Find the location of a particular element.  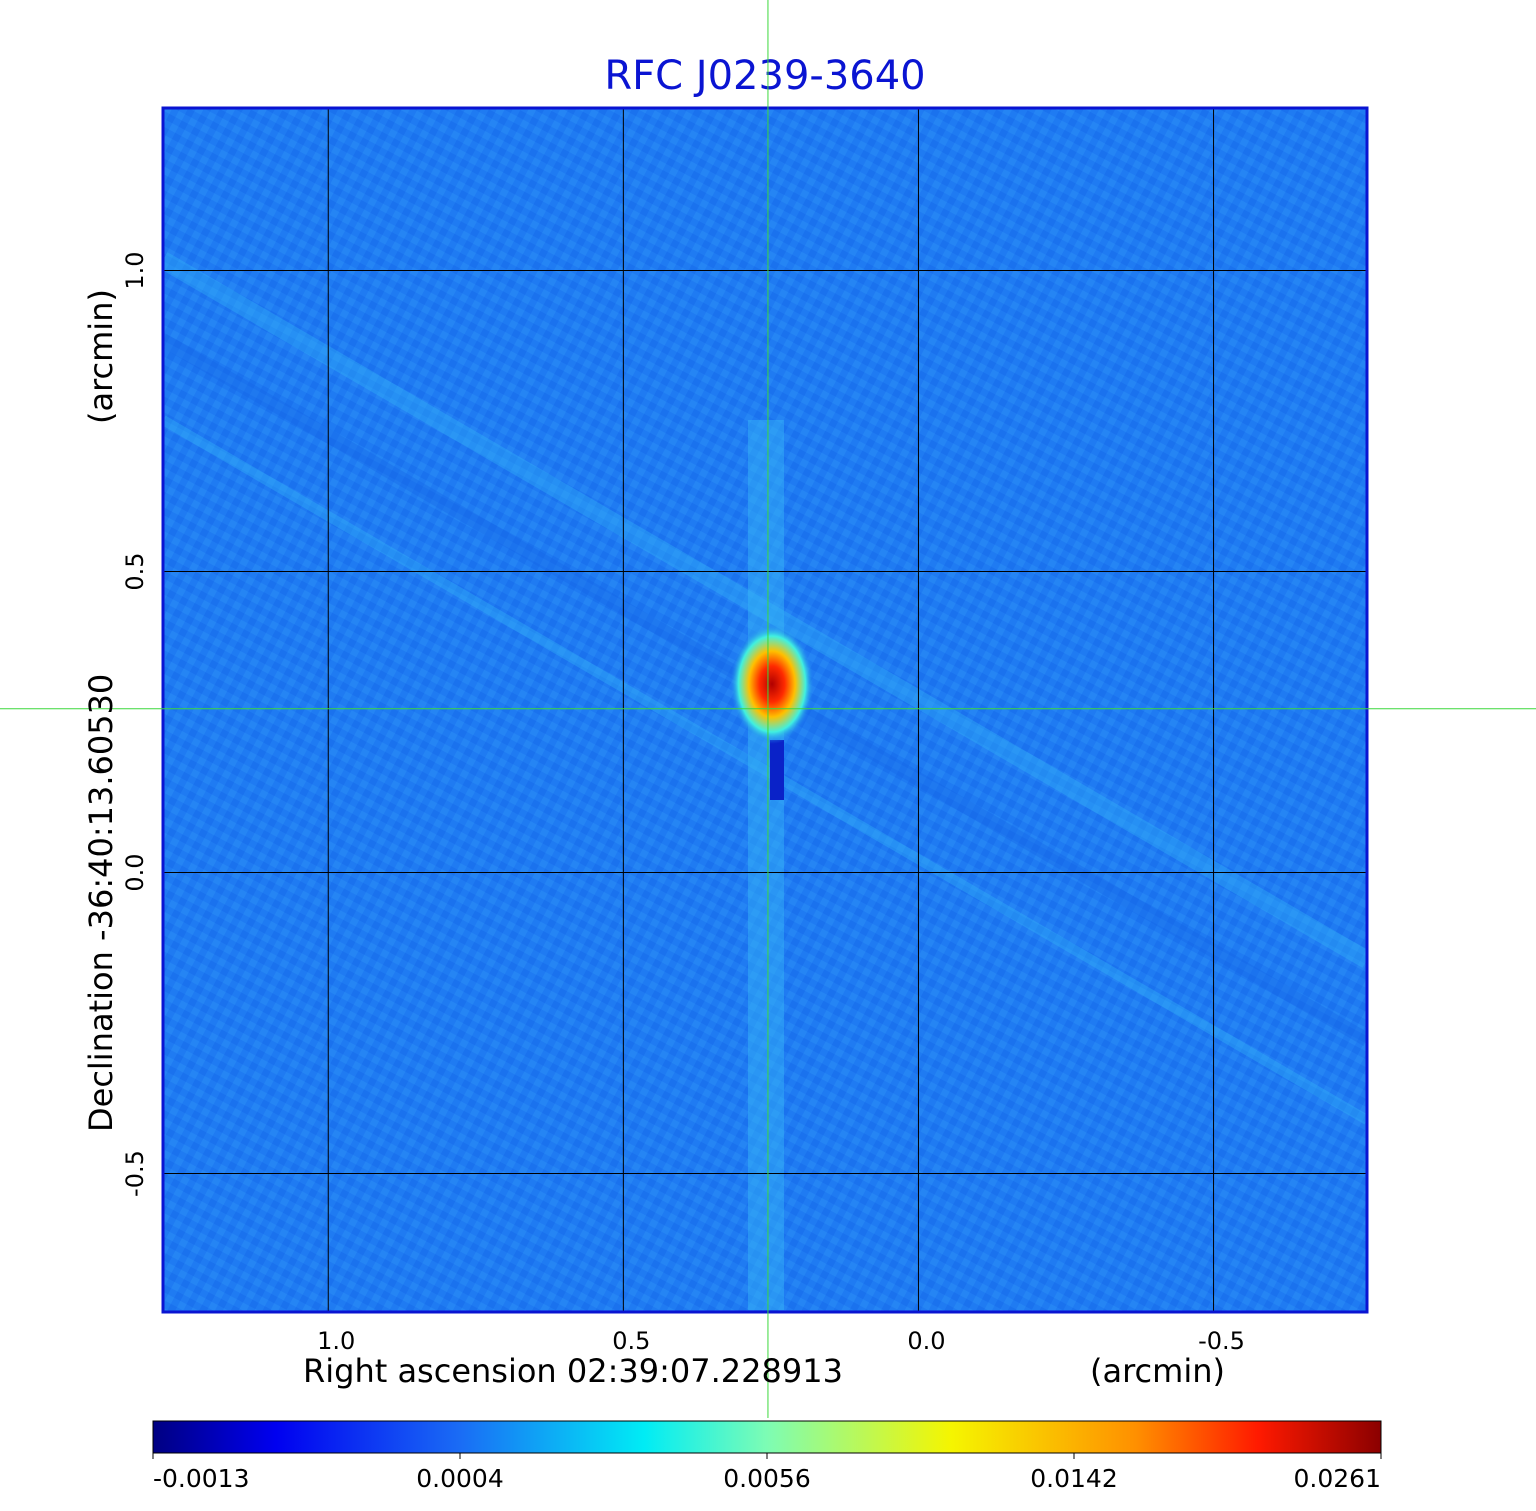

x-tick-label: 1.0 is located at coordinates (336, 1341).